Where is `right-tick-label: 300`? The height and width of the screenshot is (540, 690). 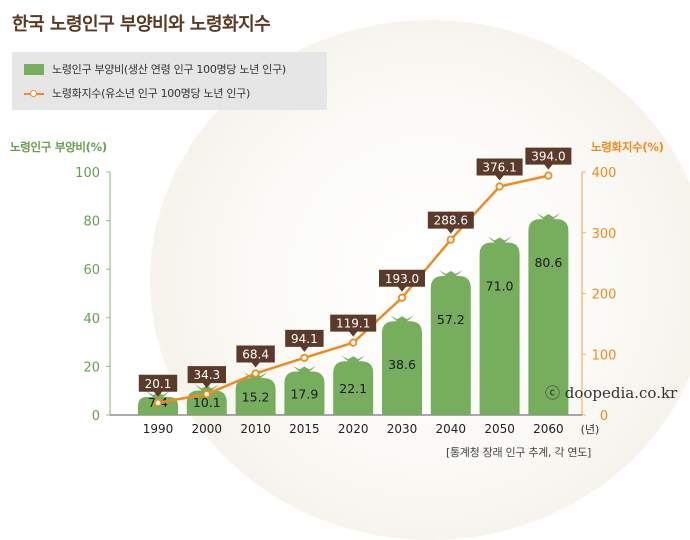
right-tick-label: 300 is located at coordinates (604, 234).